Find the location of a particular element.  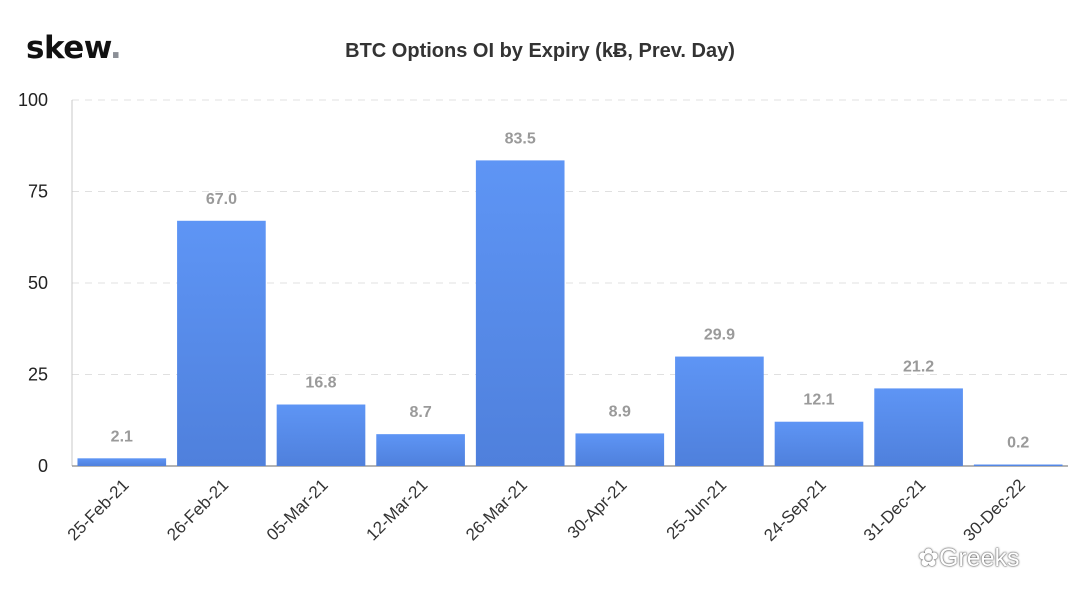

y-tick-label: 75 is located at coordinates (38, 192).